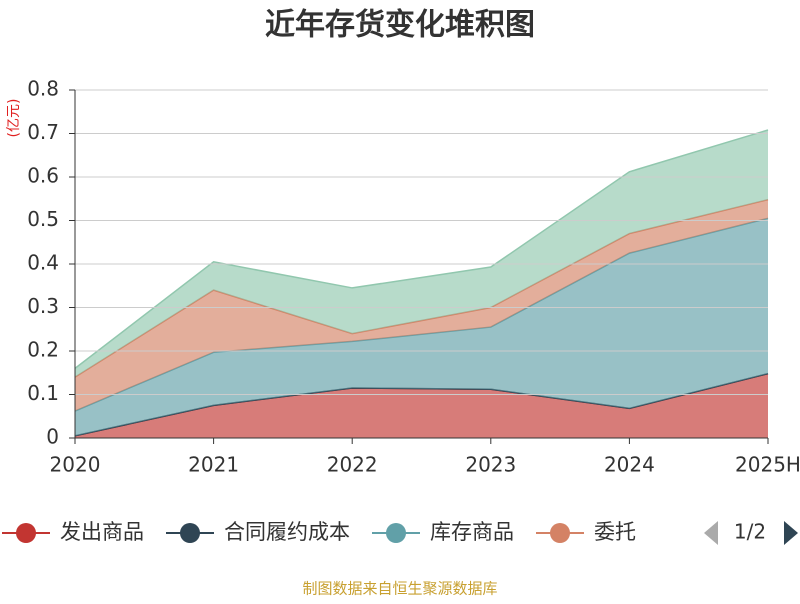  What do you see at coordinates (52, 437) in the screenshot?
I see `y-tick-label: 0` at bounding box center [52, 437].